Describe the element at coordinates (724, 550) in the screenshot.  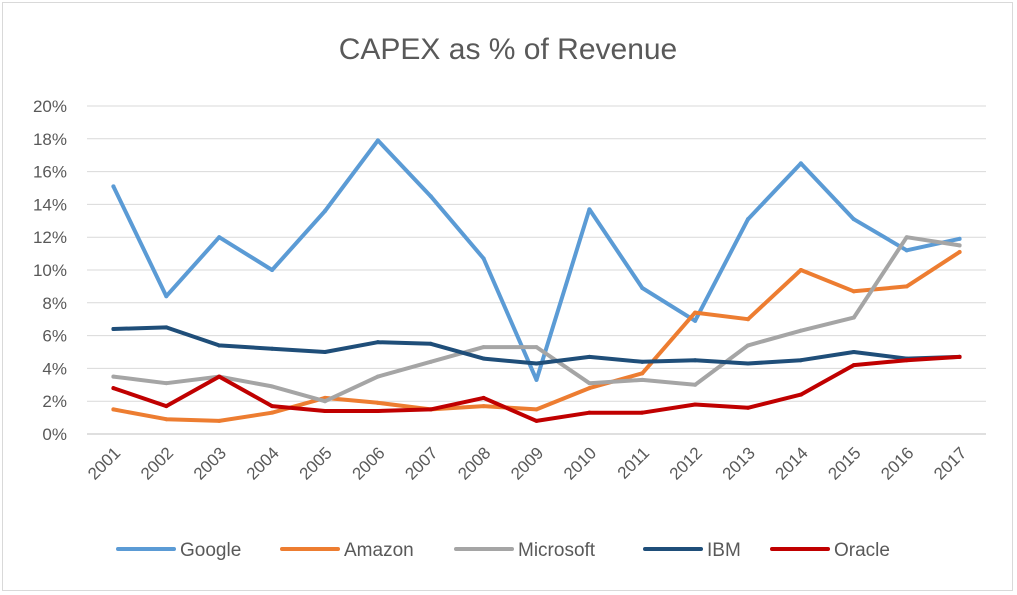
I see `legend-label-ibm: IBM` at that location.